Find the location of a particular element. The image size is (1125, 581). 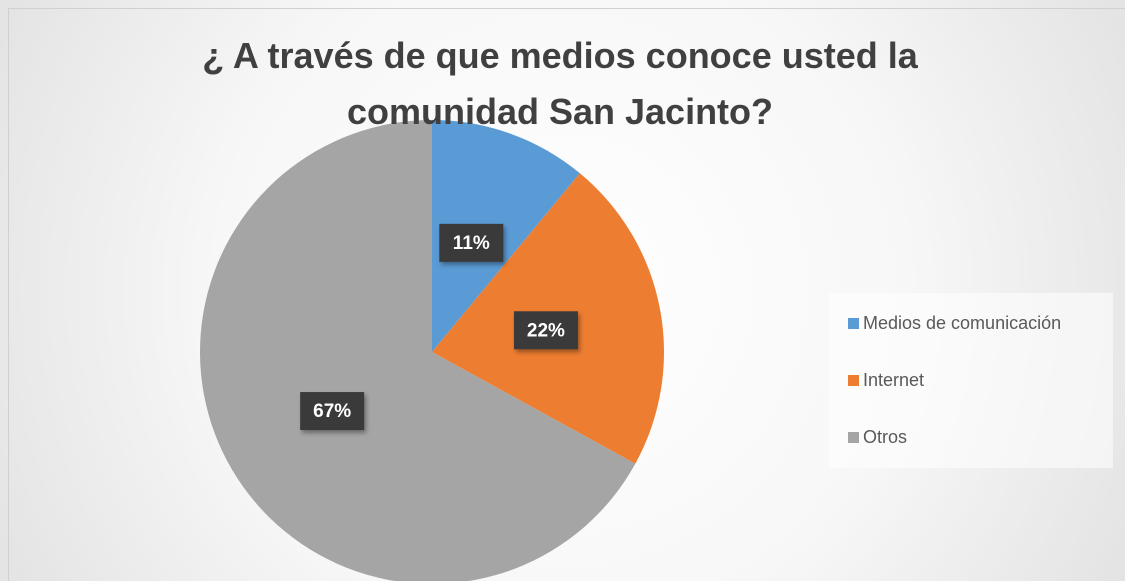

data-label: 11% is located at coordinates (471, 243).